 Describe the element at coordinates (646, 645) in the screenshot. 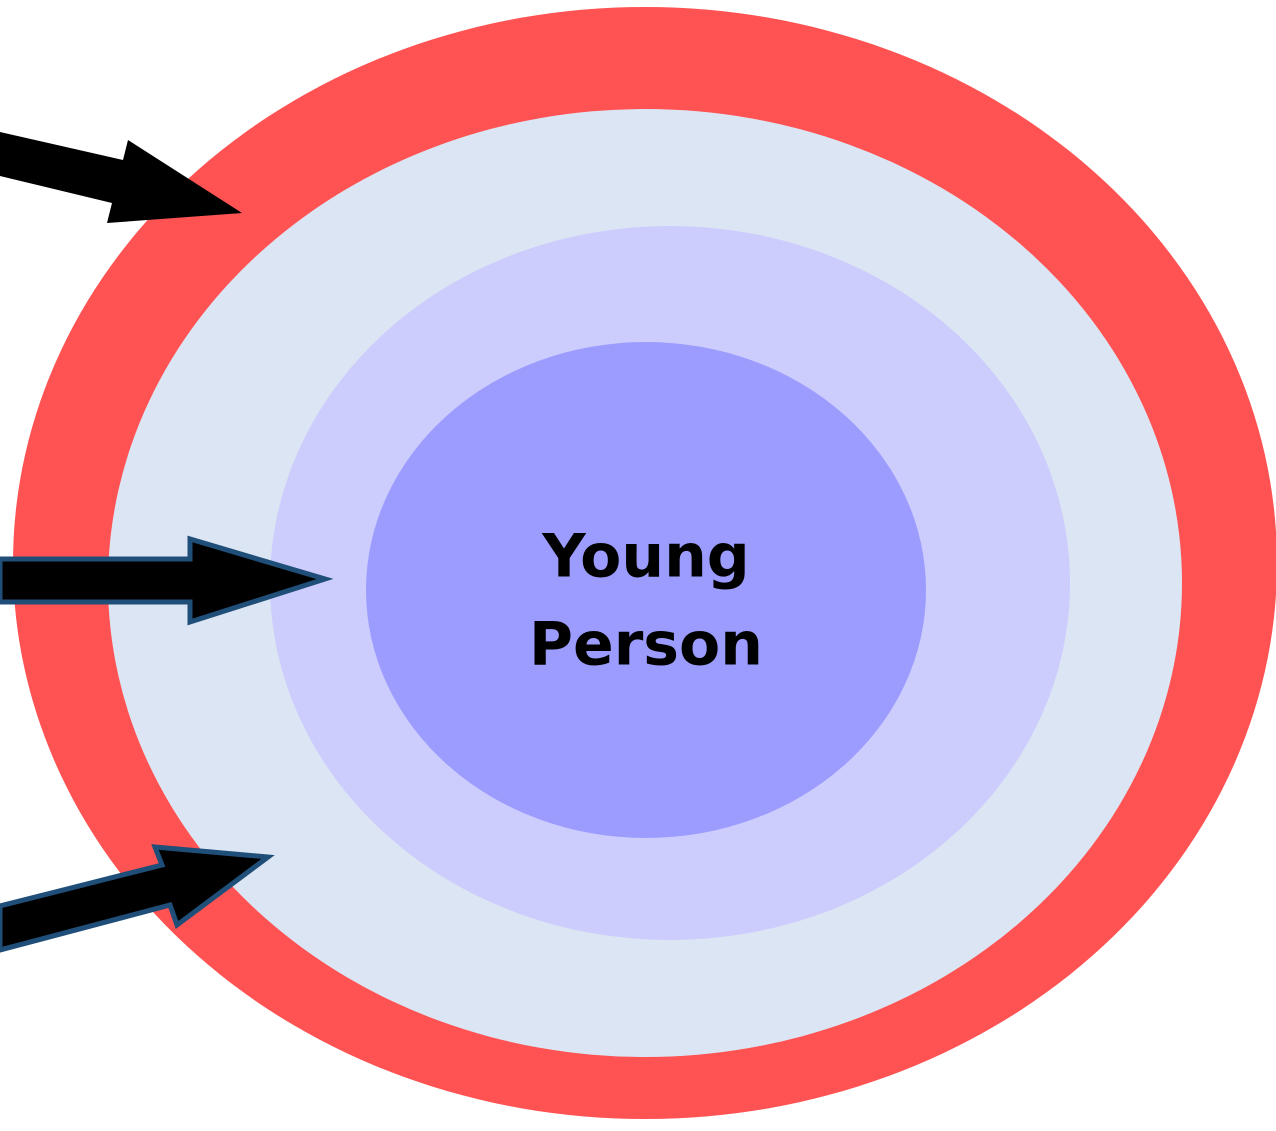

I see `center-label-line: Person` at that location.